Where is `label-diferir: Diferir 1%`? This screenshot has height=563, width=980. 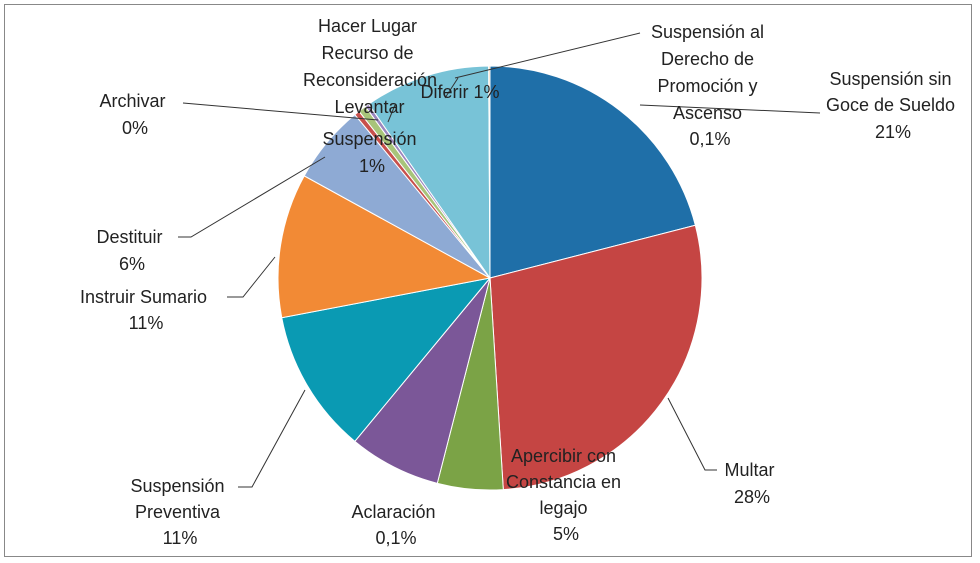
label-diferir: Diferir 1% is located at coordinates (459, 92).